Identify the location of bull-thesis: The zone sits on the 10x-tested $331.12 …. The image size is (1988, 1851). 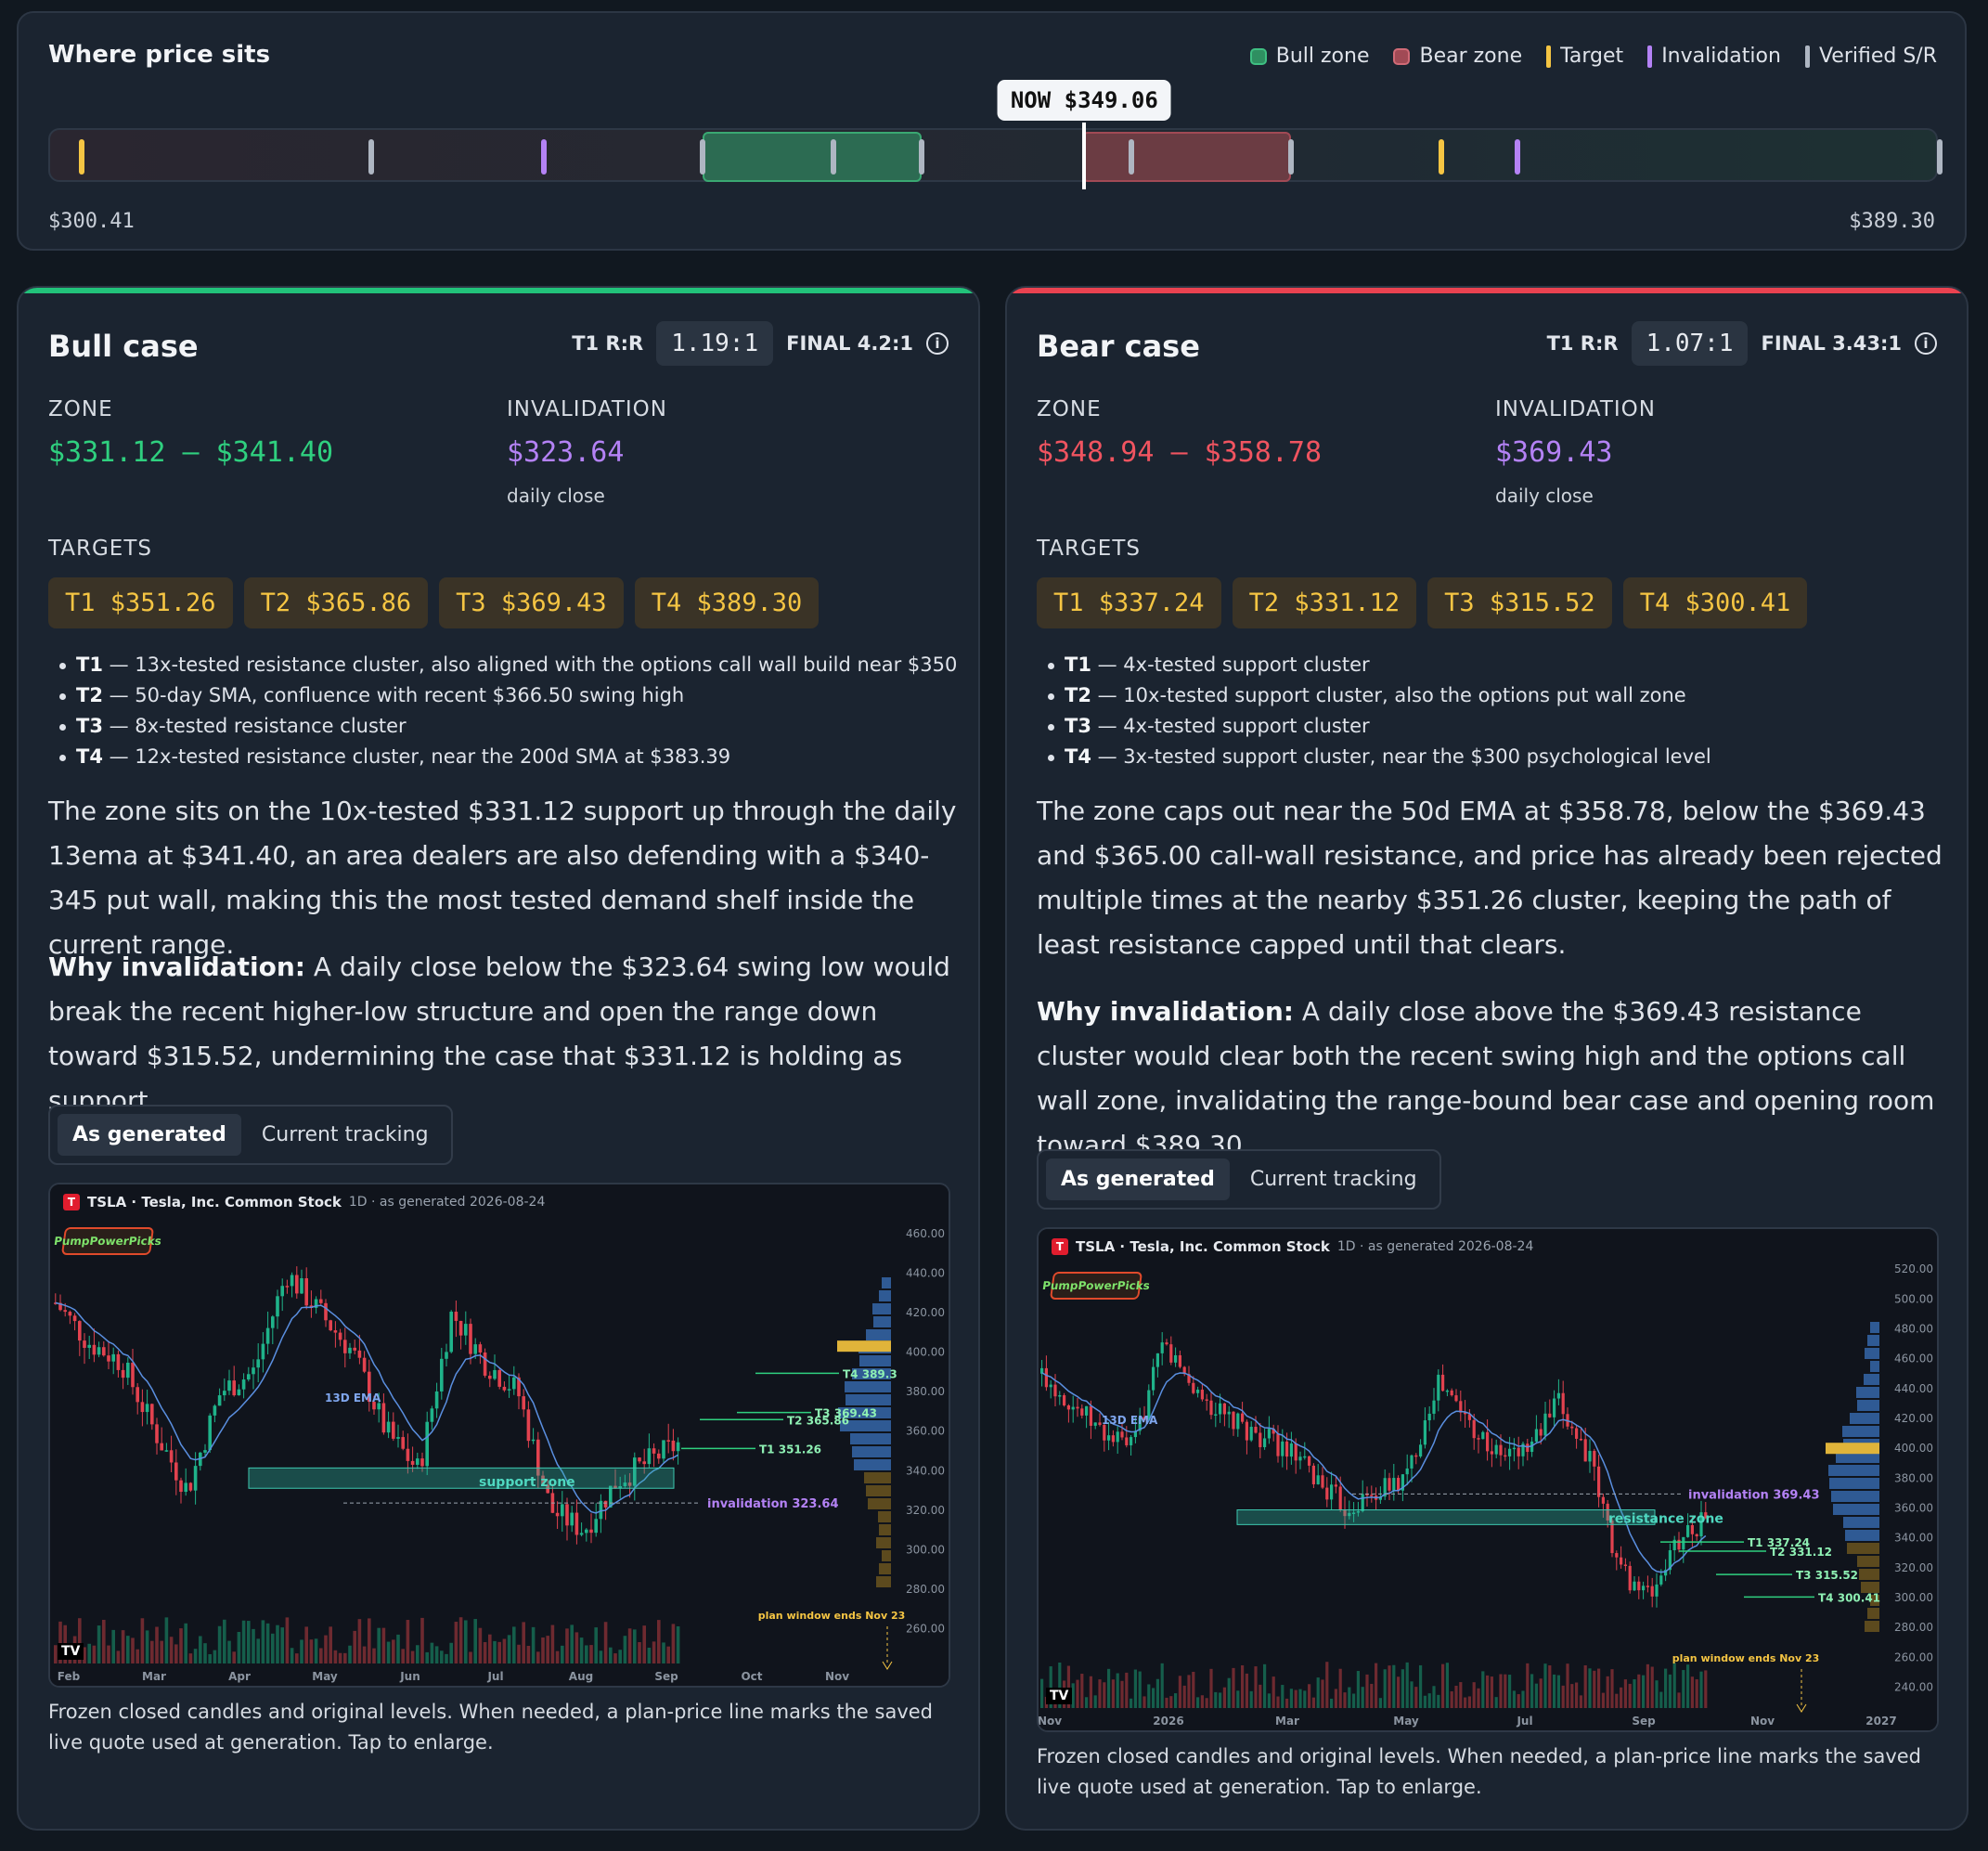
(502, 878).